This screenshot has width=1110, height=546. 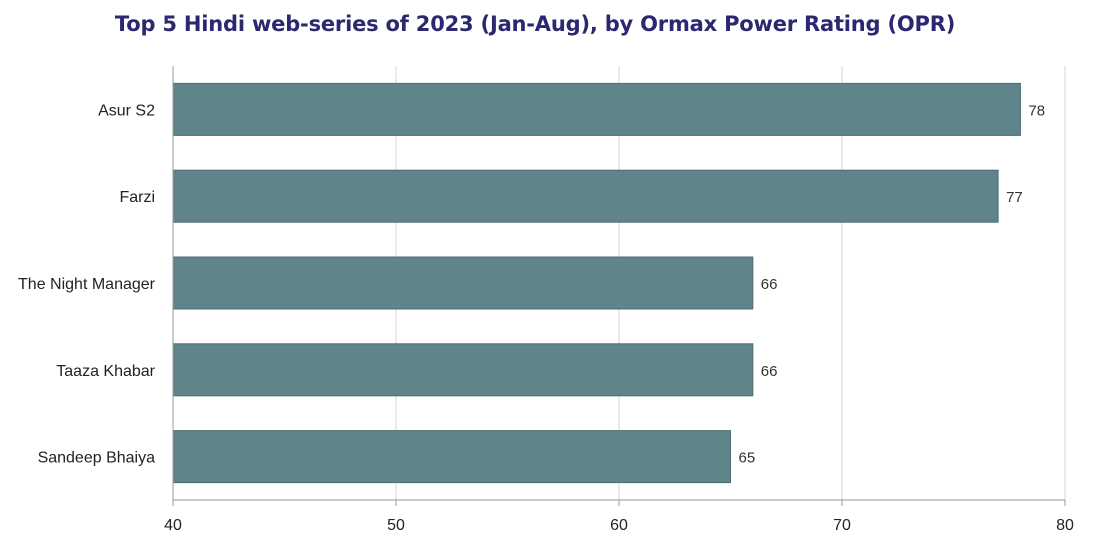 I want to click on data-label: 65, so click(x=747, y=458).